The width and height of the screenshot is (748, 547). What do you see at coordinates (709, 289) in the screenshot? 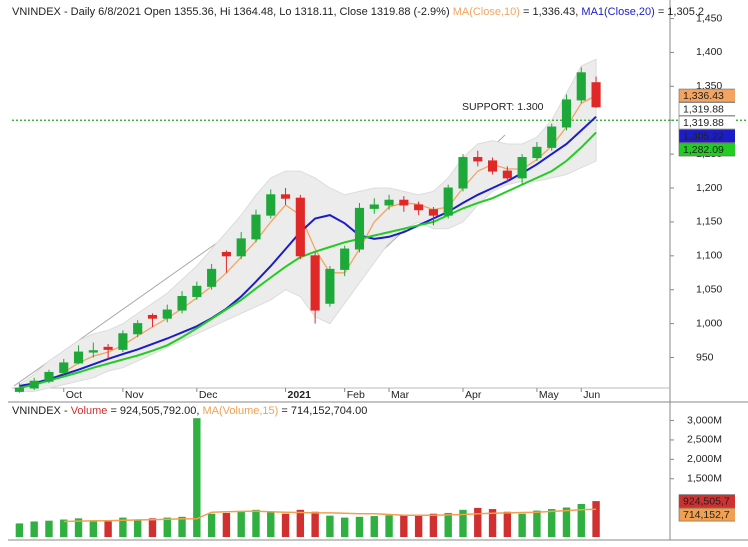
I see `y-tick-label: 1,050` at bounding box center [709, 289].